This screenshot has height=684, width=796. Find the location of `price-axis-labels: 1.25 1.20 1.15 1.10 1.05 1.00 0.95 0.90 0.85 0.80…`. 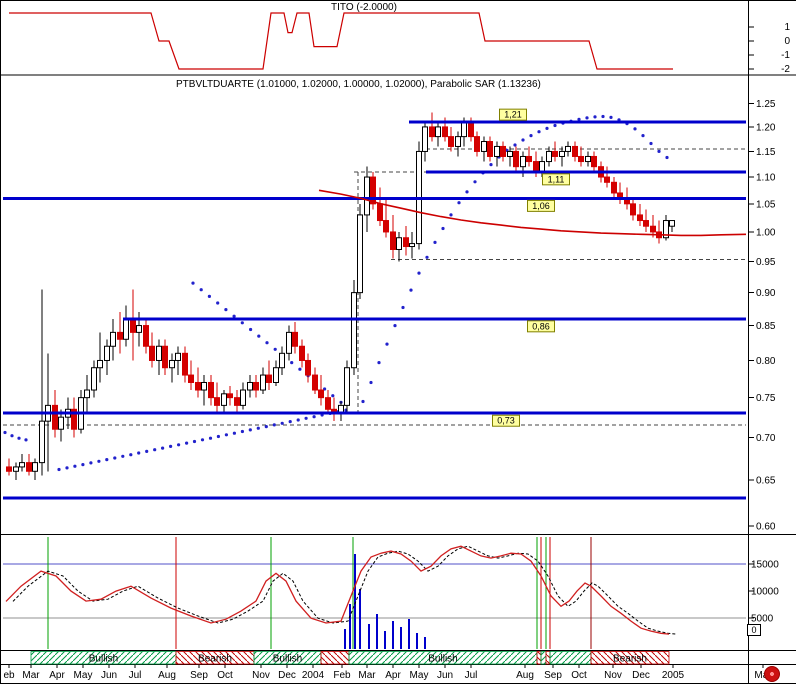

price-axis-labels: 1.25 1.20 1.15 1.10 1.05 1.00 0.95 0.90 0.85 0.80… is located at coordinates (762, 316).